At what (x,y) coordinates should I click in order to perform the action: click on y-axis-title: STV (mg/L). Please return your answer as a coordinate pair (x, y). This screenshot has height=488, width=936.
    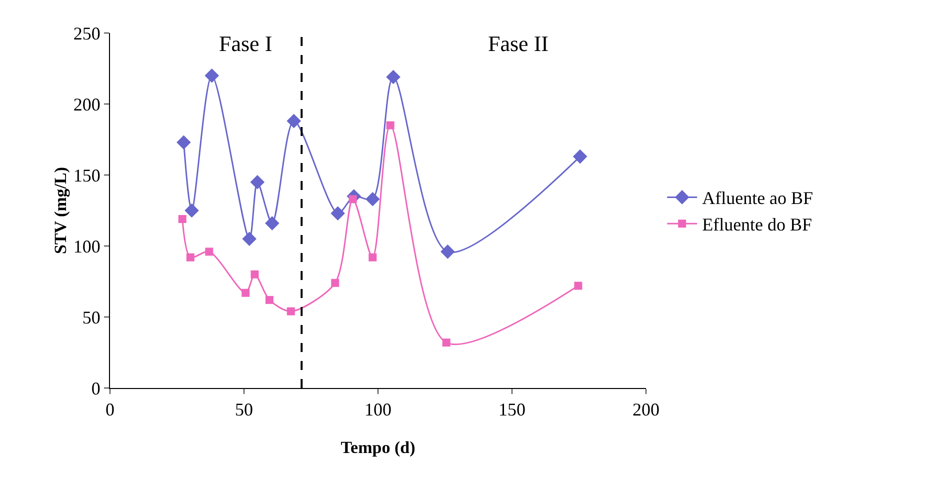
    Looking at the image, I should click on (60, 210).